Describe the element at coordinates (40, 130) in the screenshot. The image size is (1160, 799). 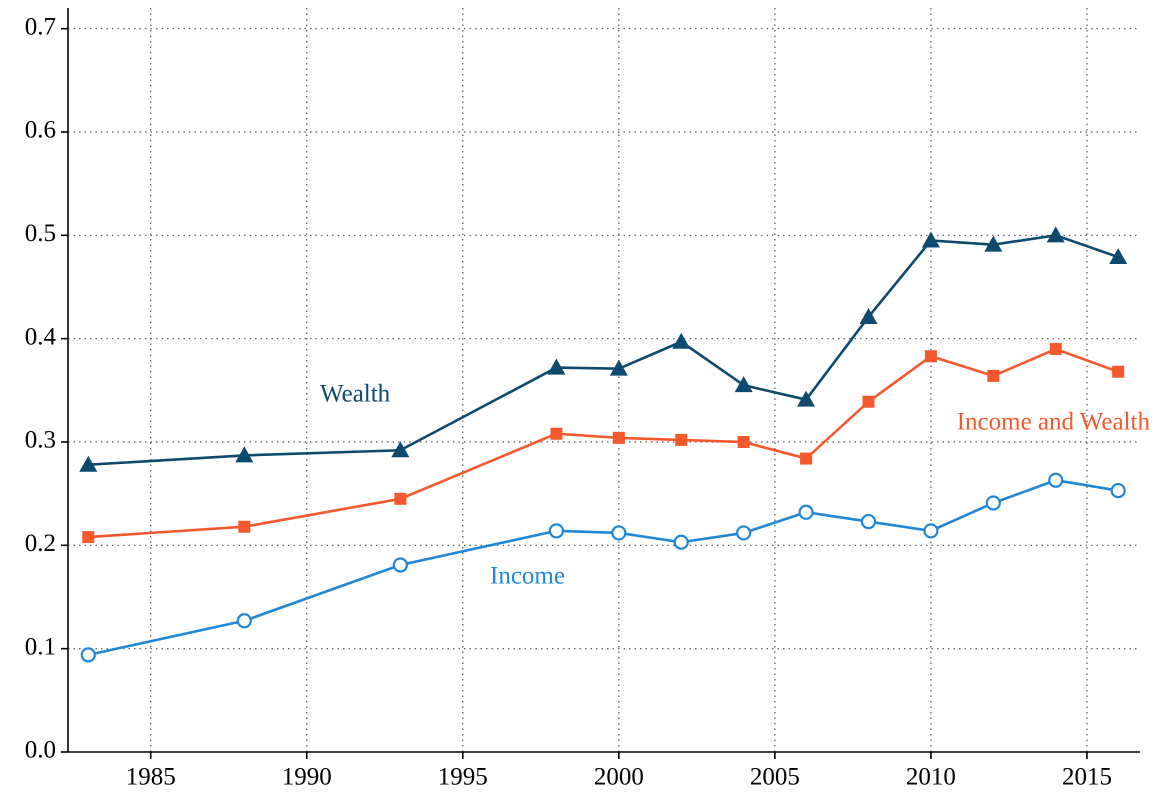
I see `y-tick-label: 0.6` at that location.